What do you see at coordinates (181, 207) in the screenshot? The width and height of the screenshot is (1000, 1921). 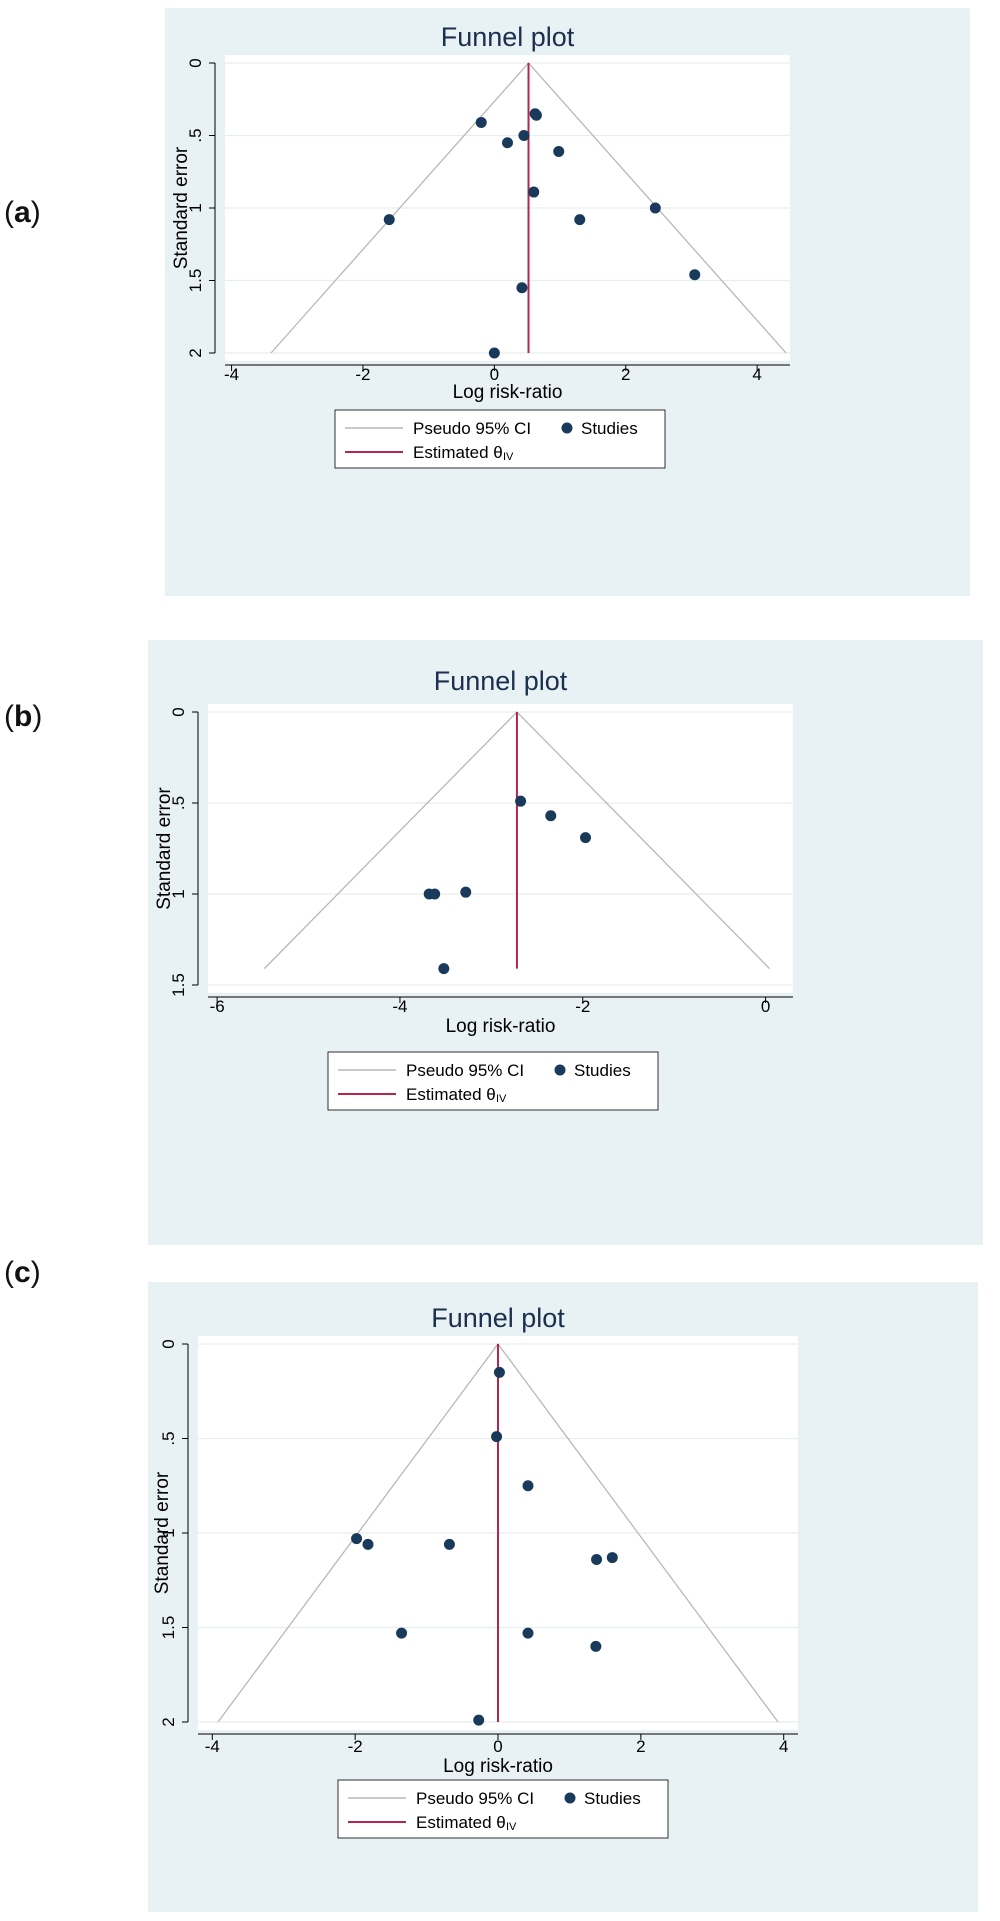 I see `chart-a-ylabel: Standard error` at bounding box center [181, 207].